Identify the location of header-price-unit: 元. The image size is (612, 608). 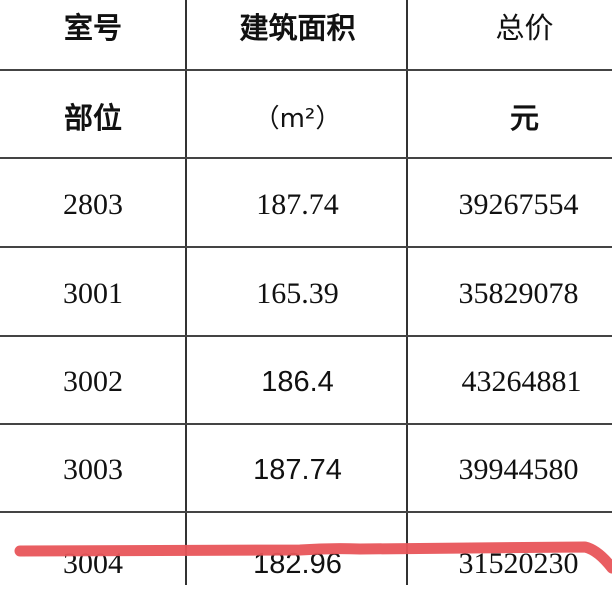
(524, 118).